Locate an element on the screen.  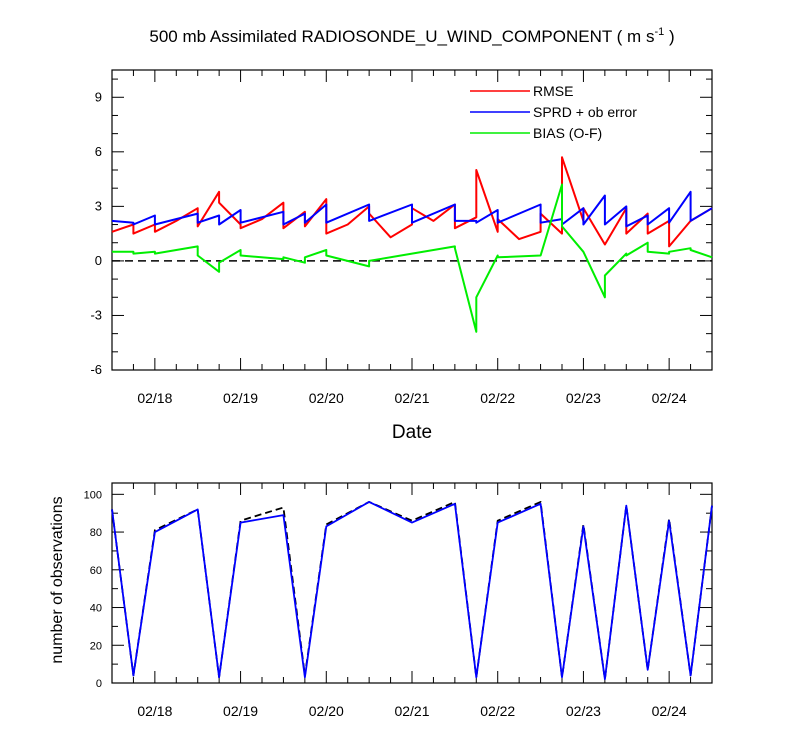
y-tick-label: 9 is located at coordinates (98, 96).